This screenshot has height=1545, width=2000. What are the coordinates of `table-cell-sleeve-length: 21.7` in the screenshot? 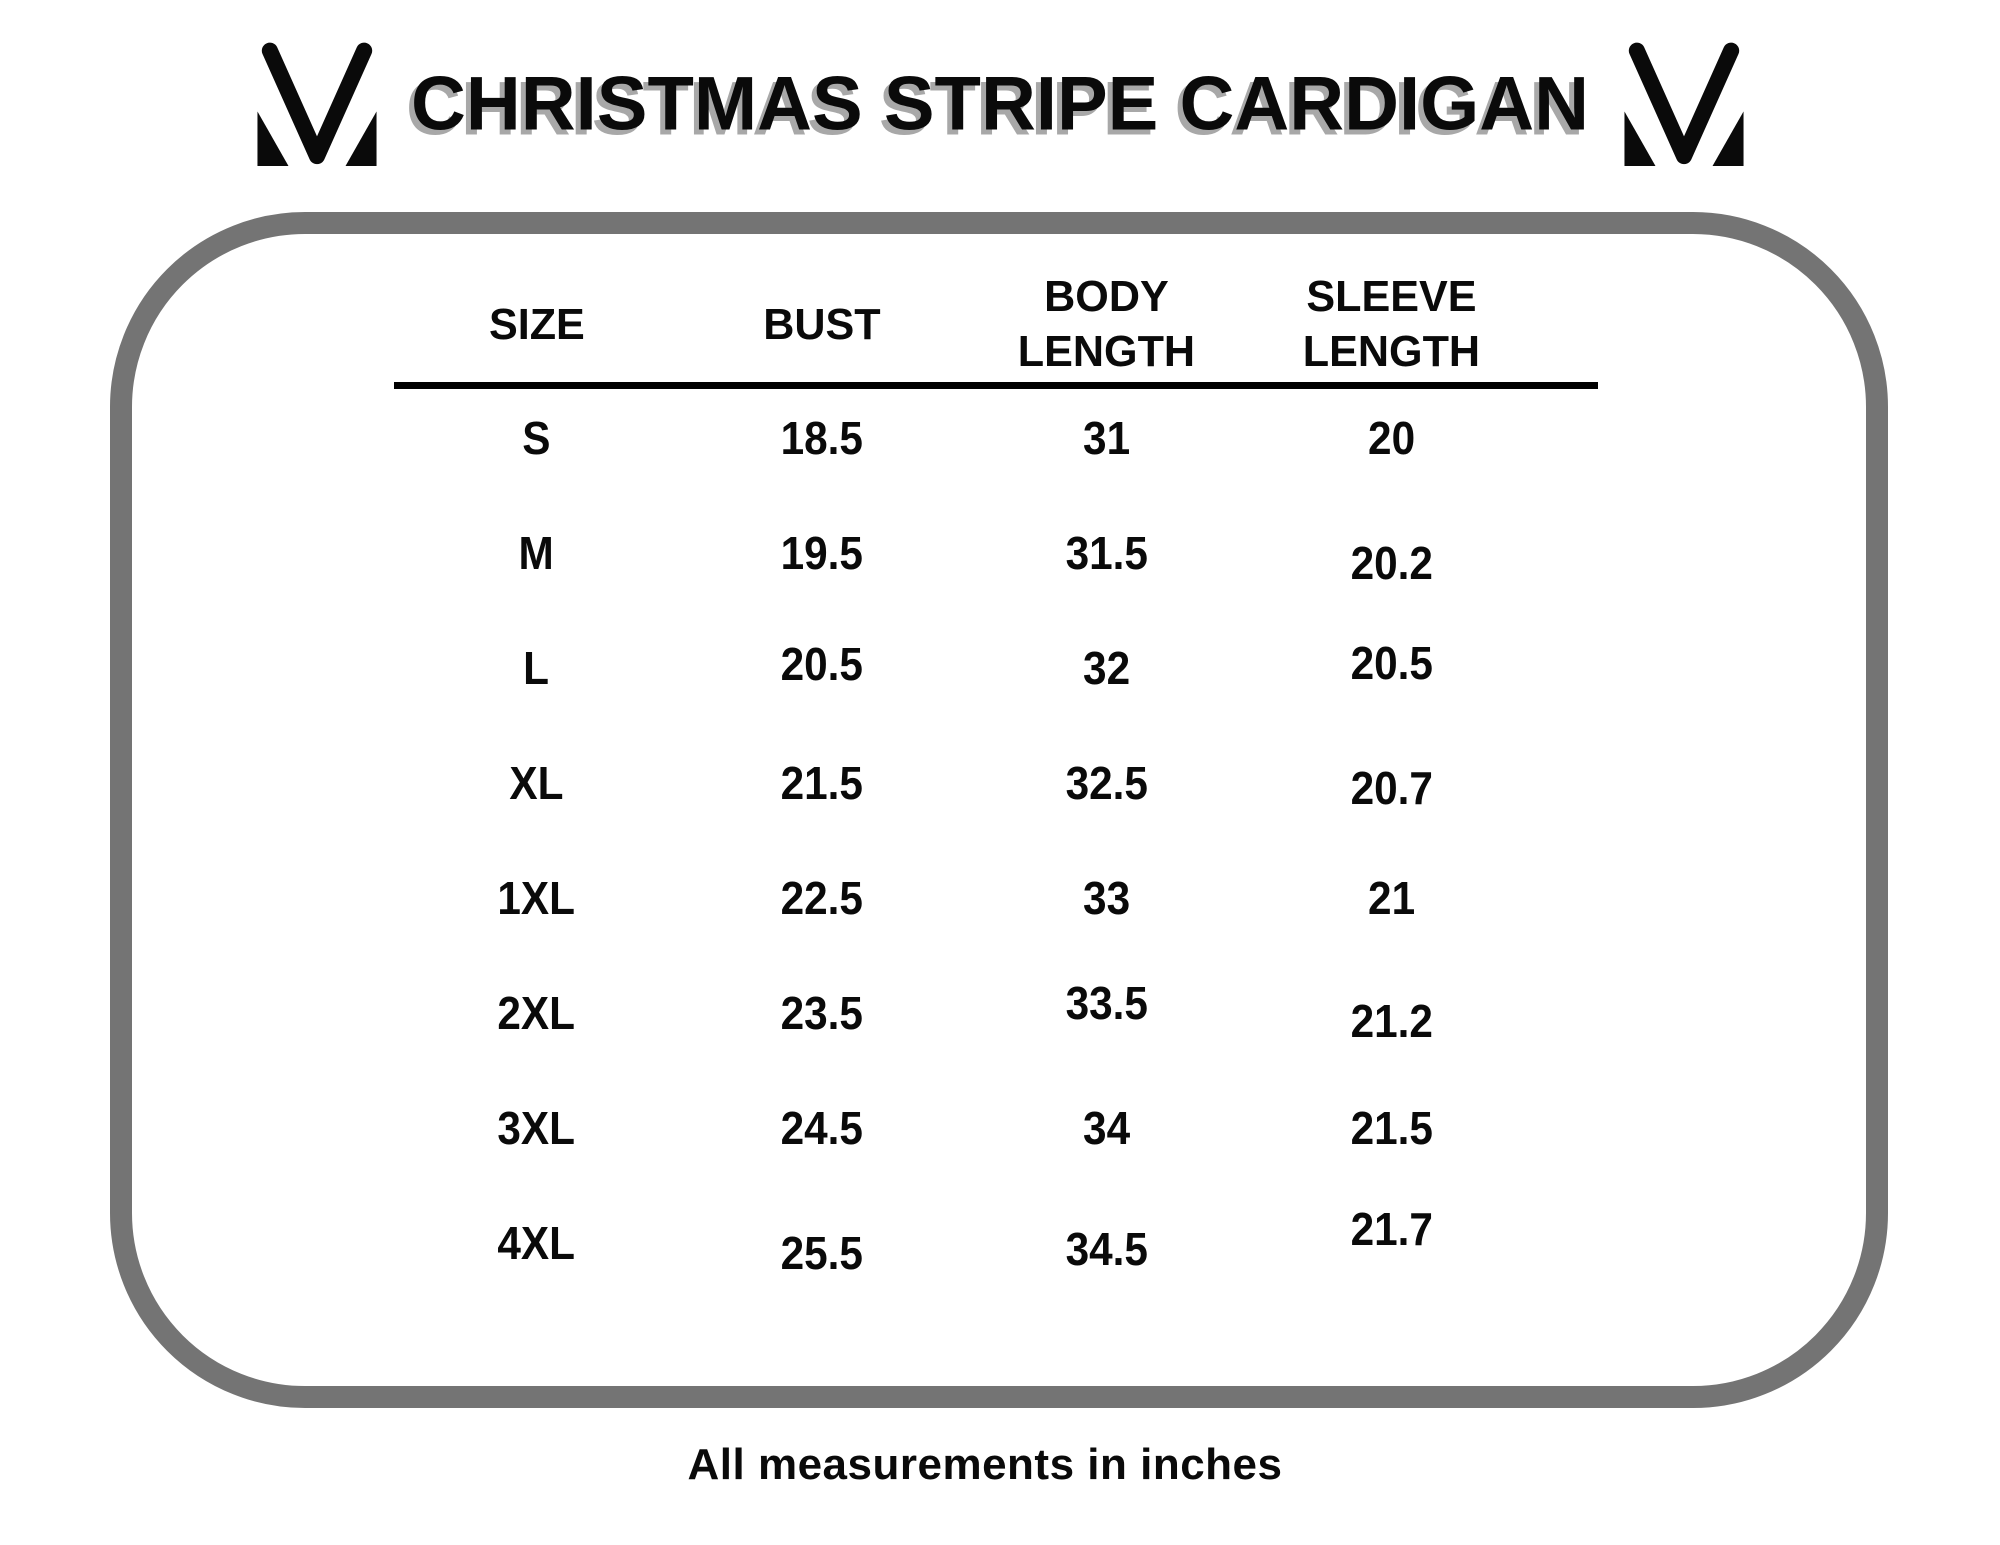 It's located at (1391, 1228).